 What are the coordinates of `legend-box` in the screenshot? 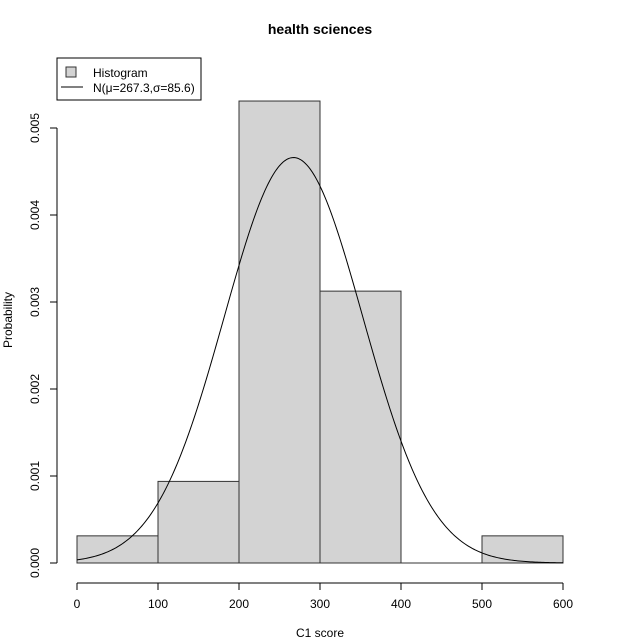 It's located at (129, 79).